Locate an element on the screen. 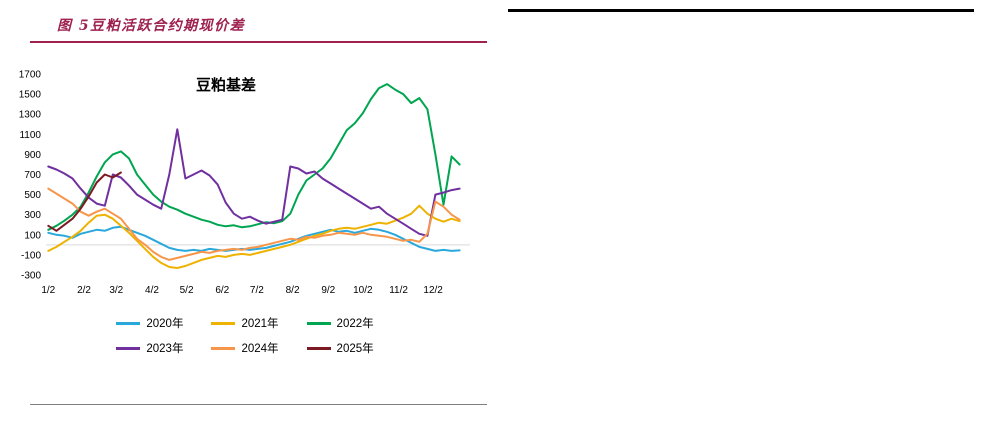  legend-item-2021年: 2021年 is located at coordinates (245, 323).